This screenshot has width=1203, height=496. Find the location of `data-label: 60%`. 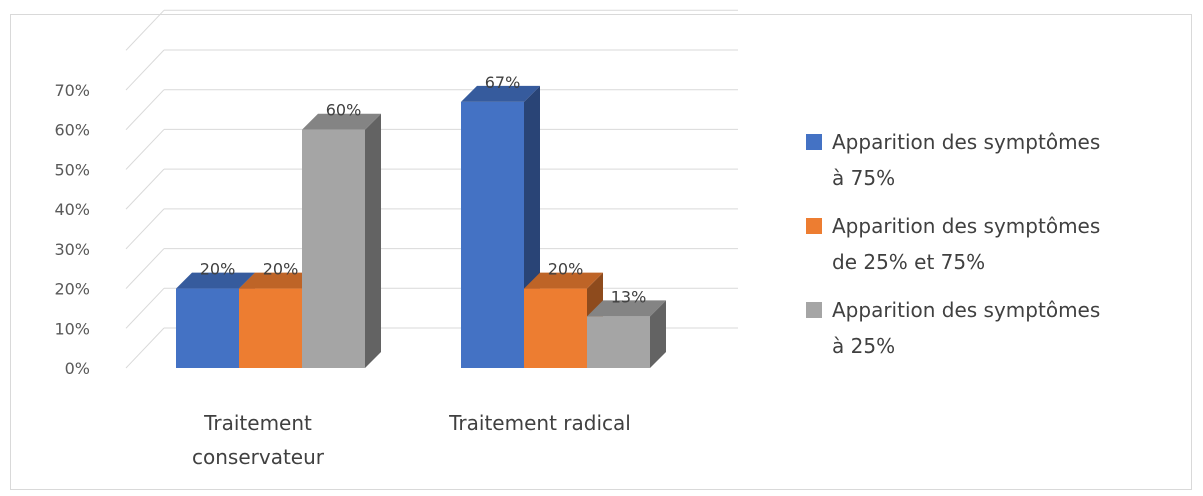

data-label: 60% is located at coordinates (344, 110).